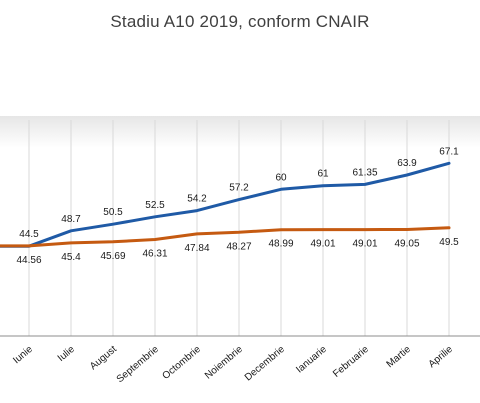 The width and height of the screenshot is (480, 403). Describe the element at coordinates (224, 363) in the screenshot. I see `x-tick-label: Noiembrie` at that location.